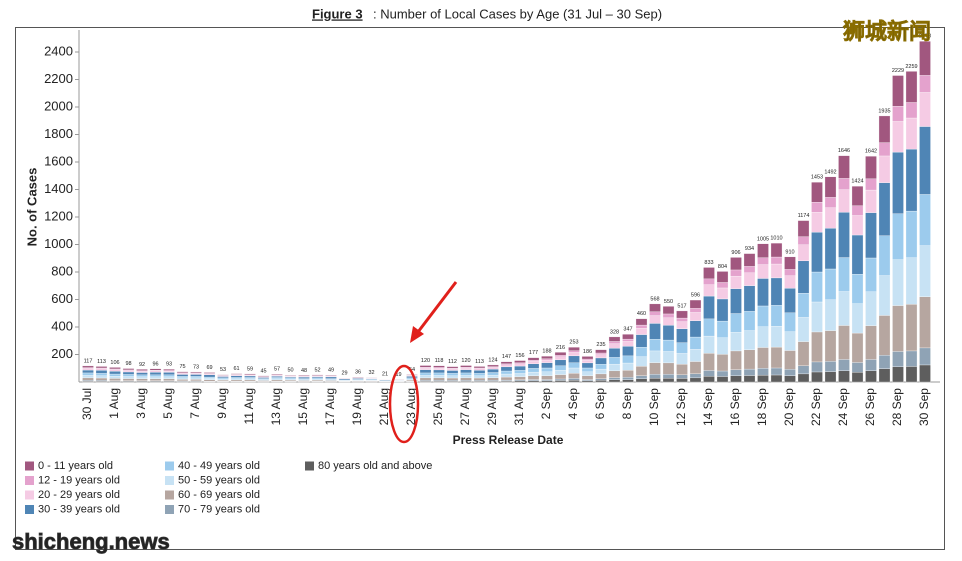 The width and height of the screenshot is (962, 561). Describe the element at coordinates (58, 188) in the screenshot. I see `y-tick-label: 1400` at that location.